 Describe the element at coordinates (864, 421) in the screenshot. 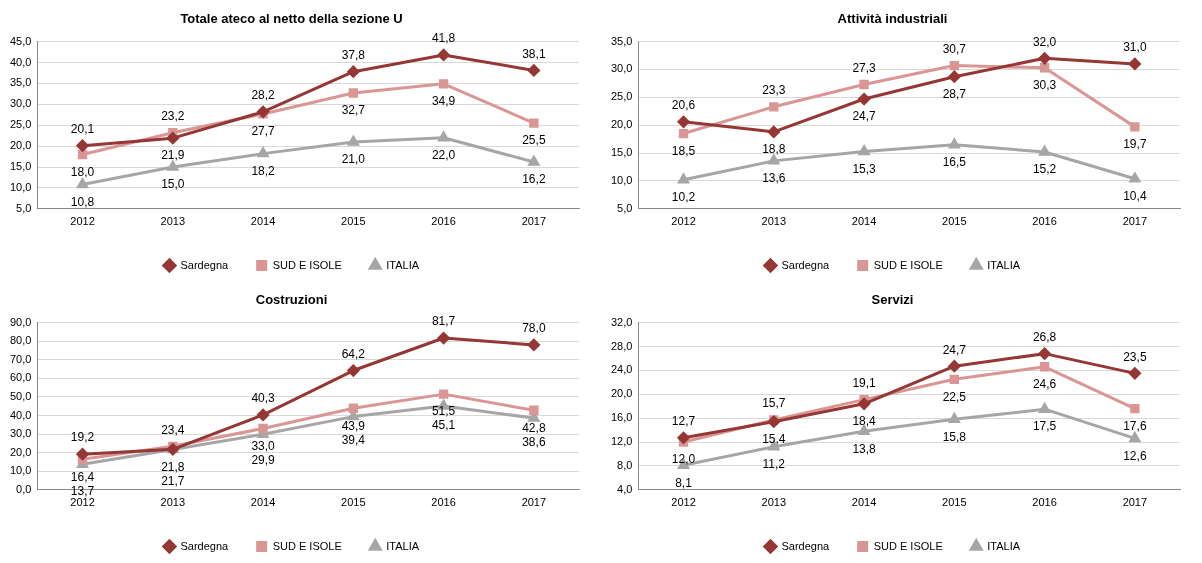

I see `data-label: 18,4` at that location.